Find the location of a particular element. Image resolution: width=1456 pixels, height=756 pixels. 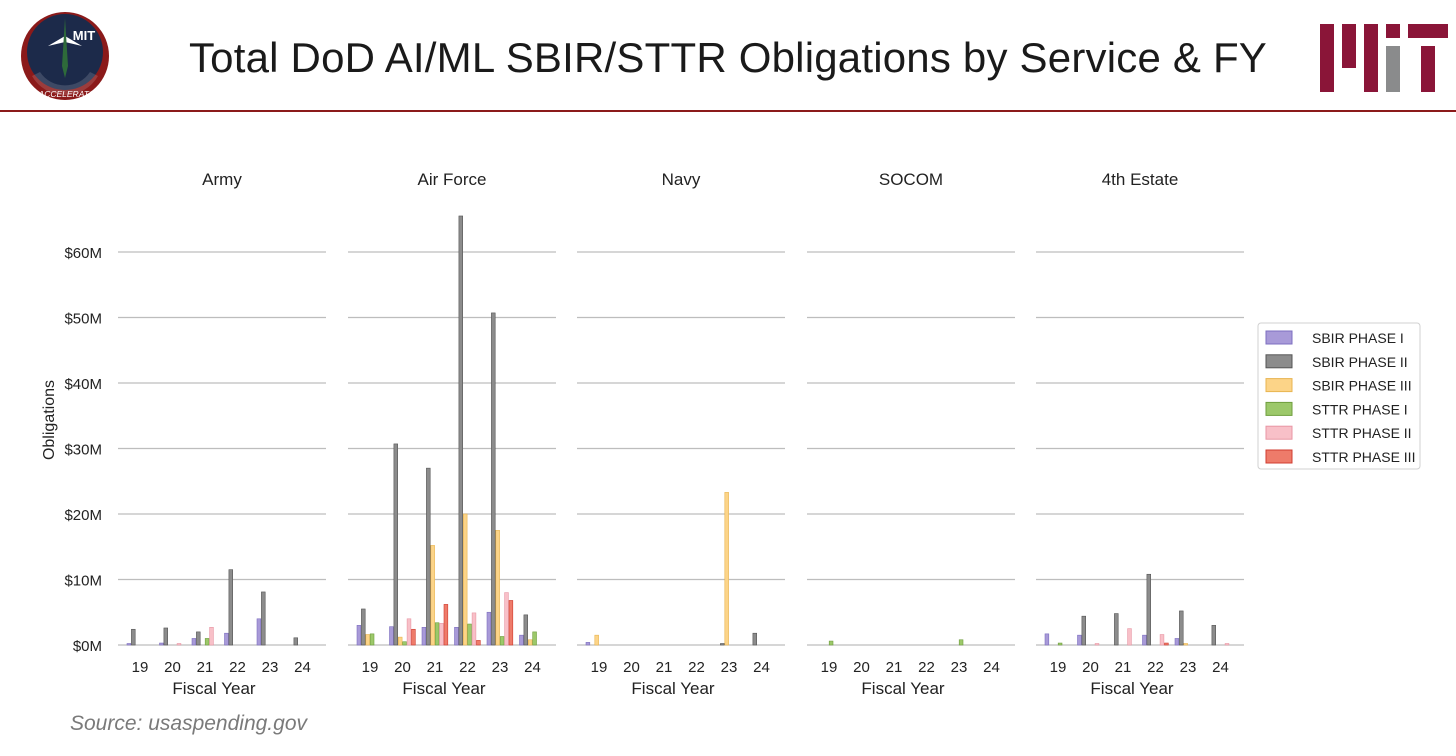

panel-title: Air Force is located at coordinates (452, 179).